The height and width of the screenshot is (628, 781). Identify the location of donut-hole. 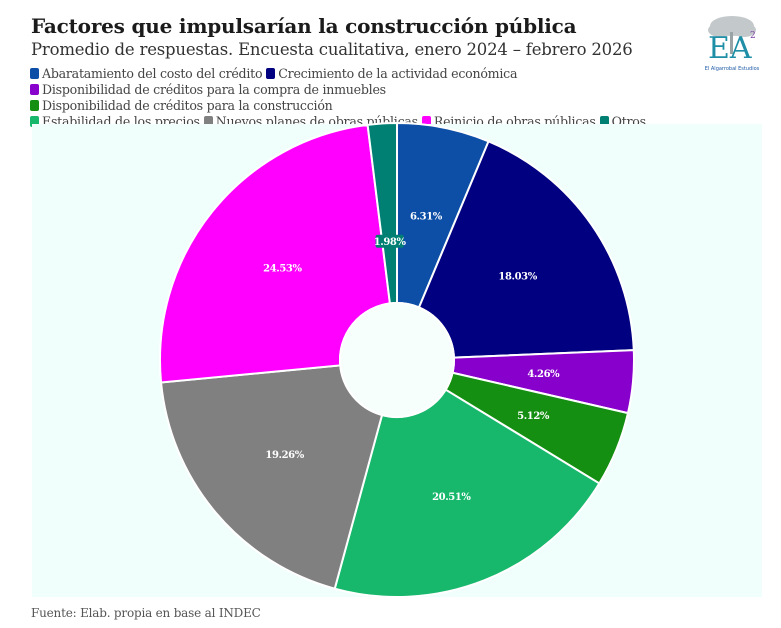
(397, 360).